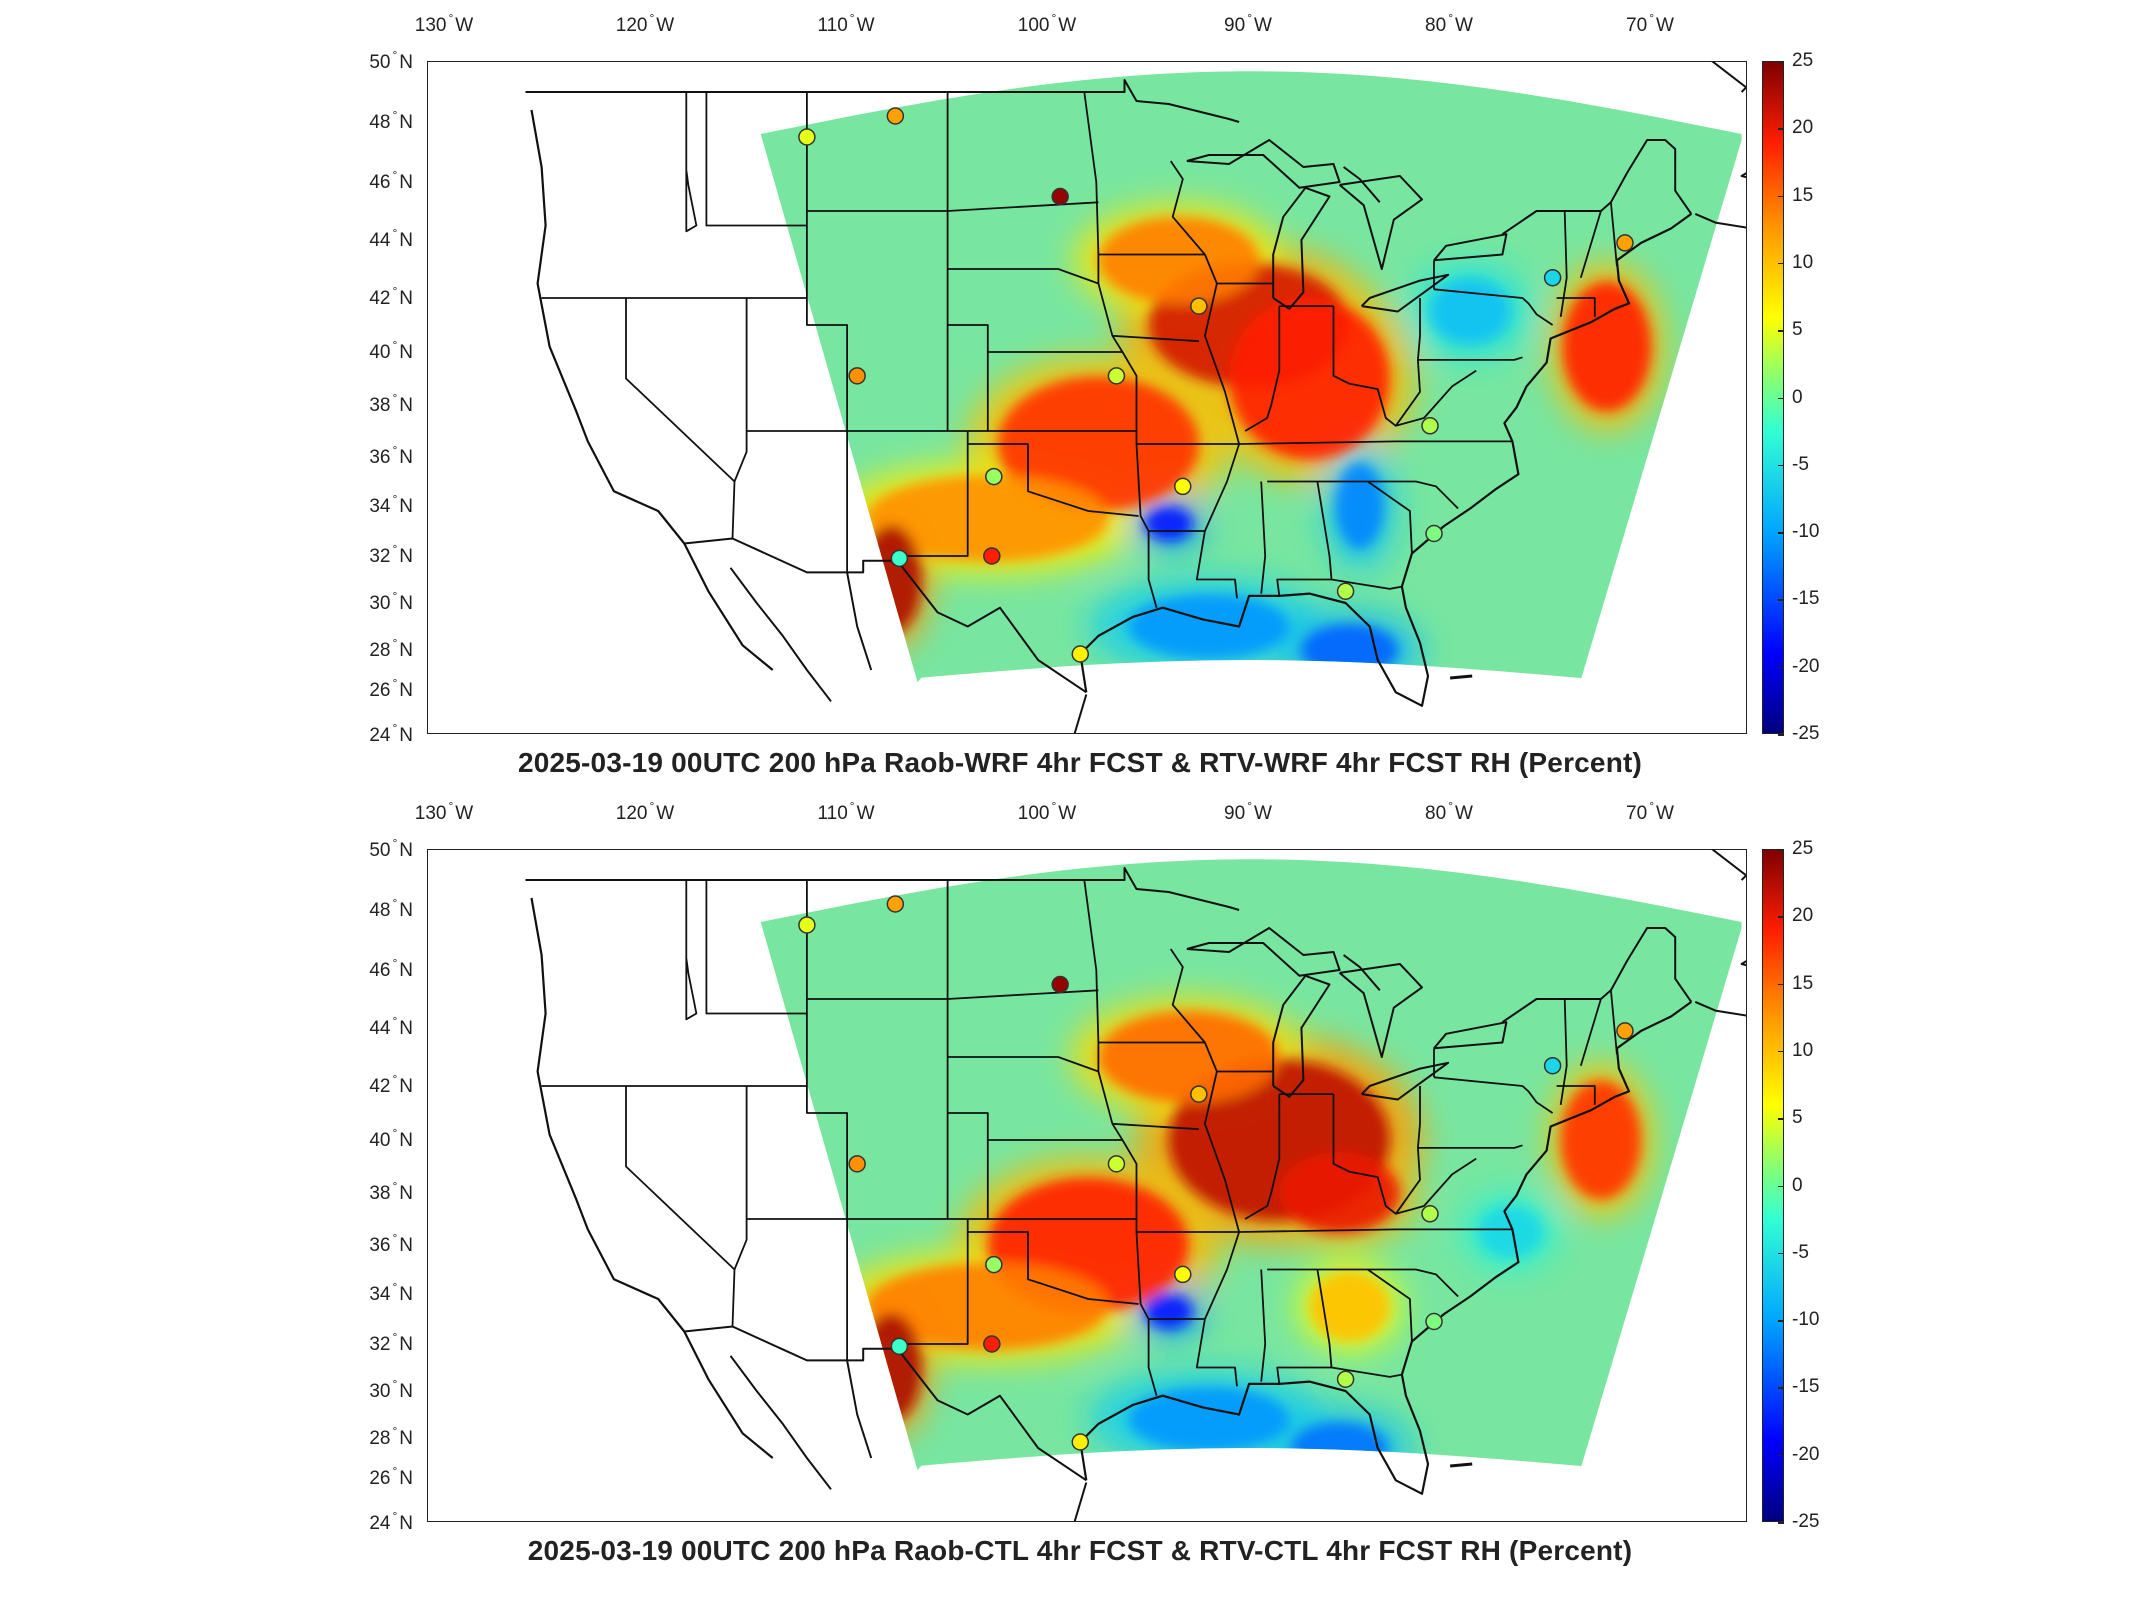 This screenshot has width=2133, height=1600. I want to click on colorbar-tick-label: -25, so click(1806, 1521).